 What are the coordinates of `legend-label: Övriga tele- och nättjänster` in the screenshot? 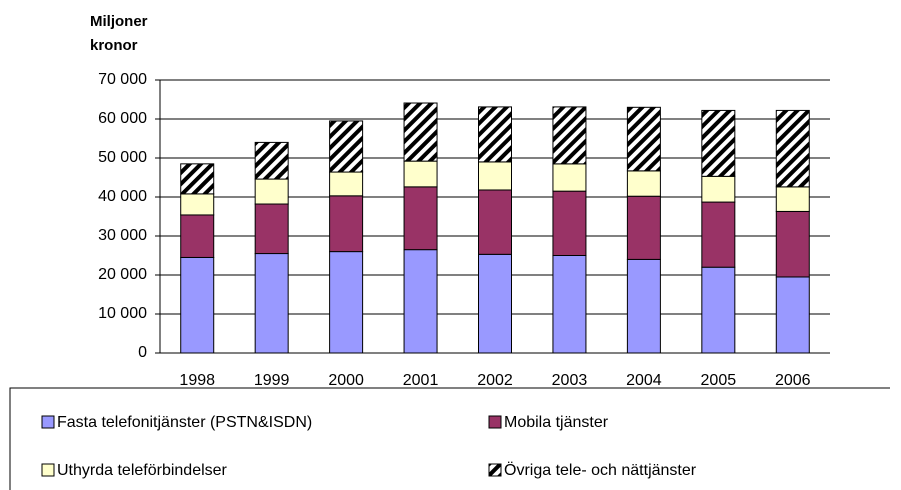 It's located at (600, 470).